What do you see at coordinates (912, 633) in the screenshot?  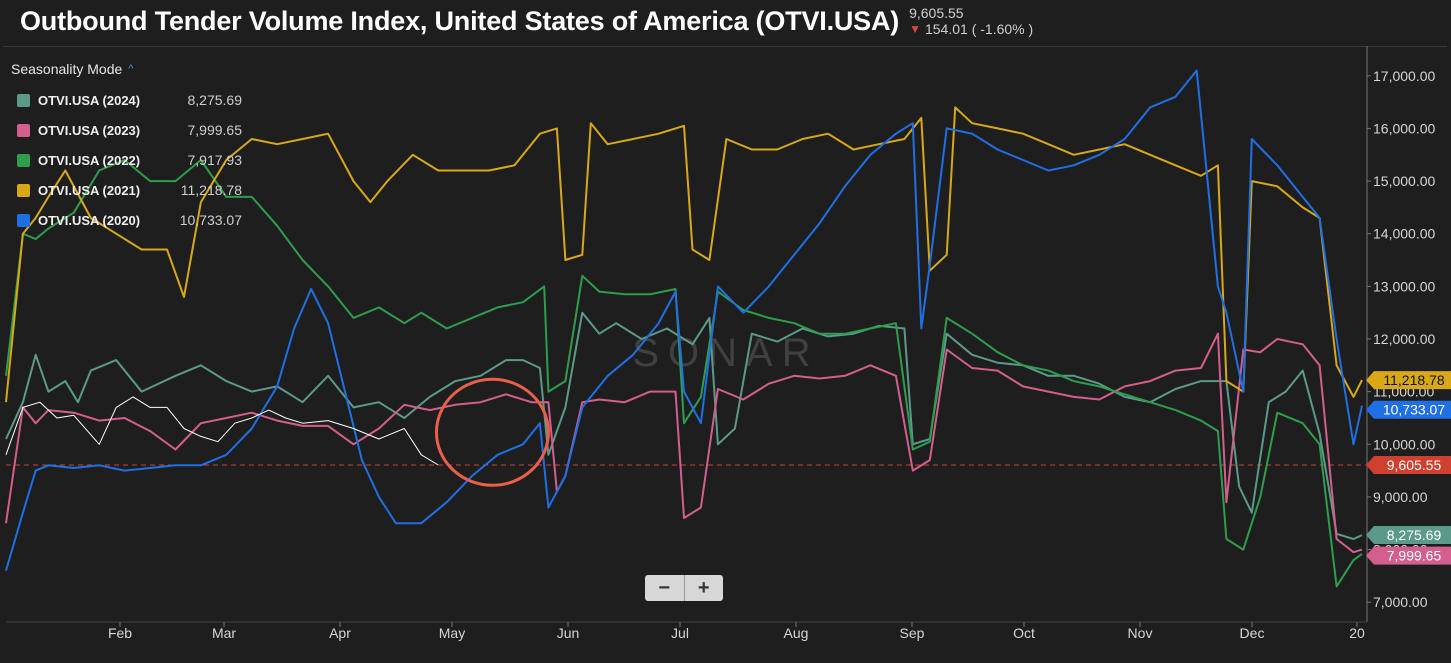 I see `x-tick-label: Sep` at bounding box center [912, 633].